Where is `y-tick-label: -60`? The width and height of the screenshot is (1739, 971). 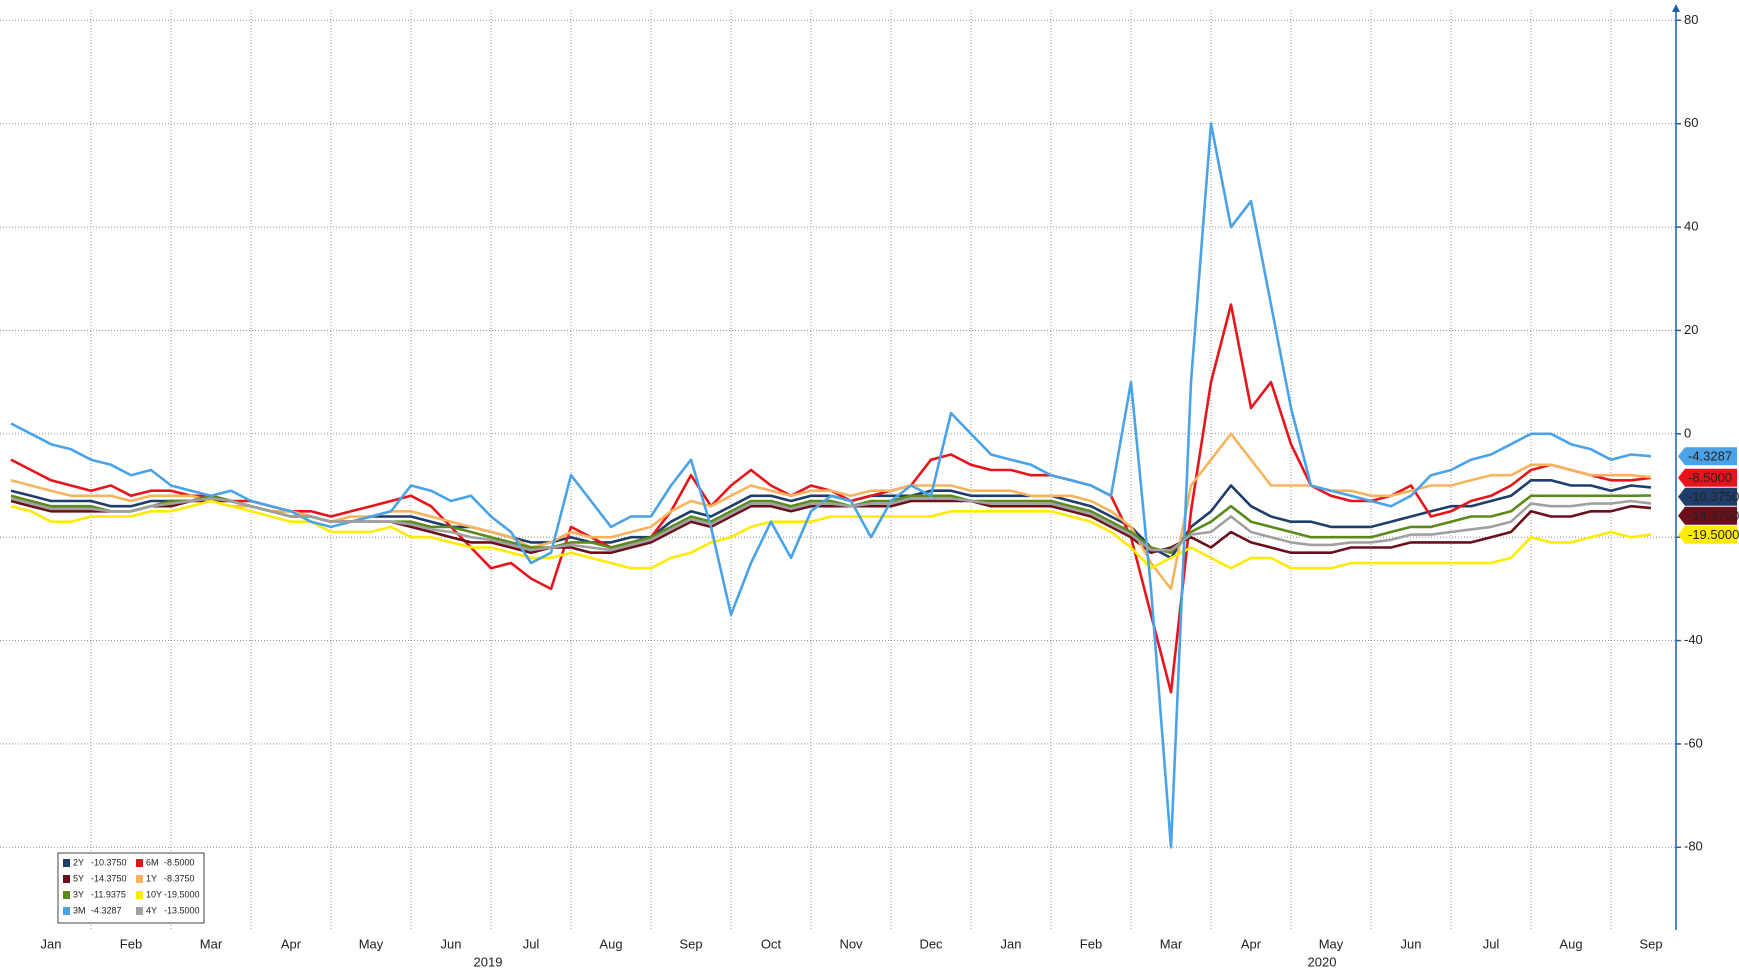
y-tick-label: -60 is located at coordinates (1693, 742).